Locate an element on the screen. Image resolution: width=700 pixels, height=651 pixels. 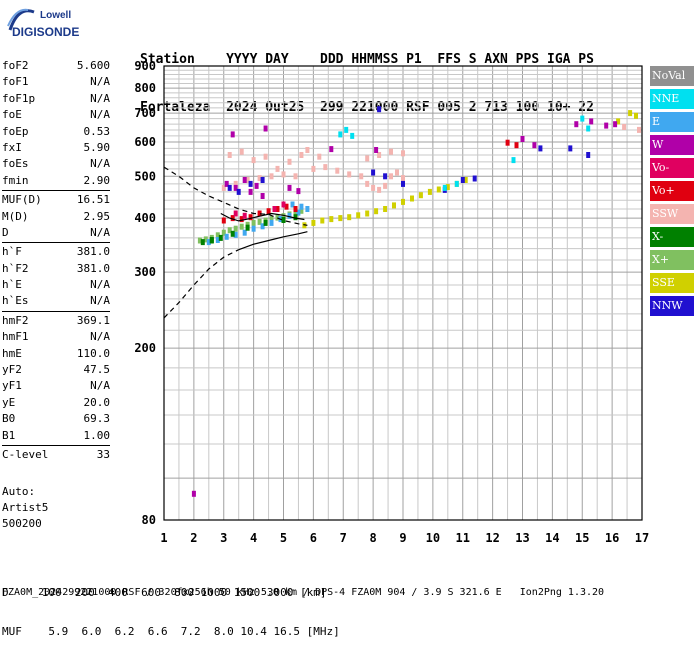
legend-item-e: E is located at coordinates (672, 122).